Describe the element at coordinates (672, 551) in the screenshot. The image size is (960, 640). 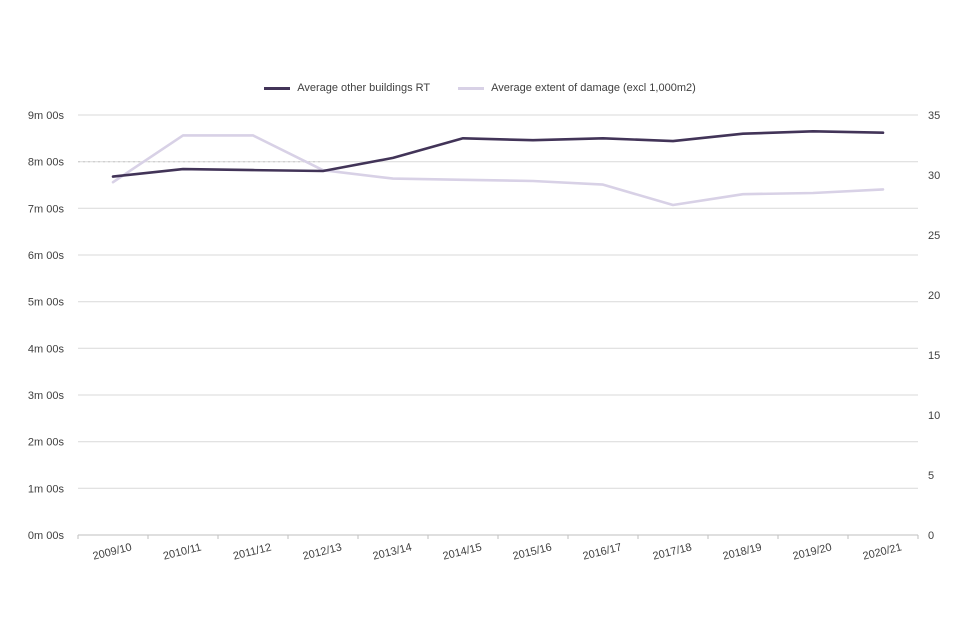
I see `x-axis-category-label: 2017/18` at that location.